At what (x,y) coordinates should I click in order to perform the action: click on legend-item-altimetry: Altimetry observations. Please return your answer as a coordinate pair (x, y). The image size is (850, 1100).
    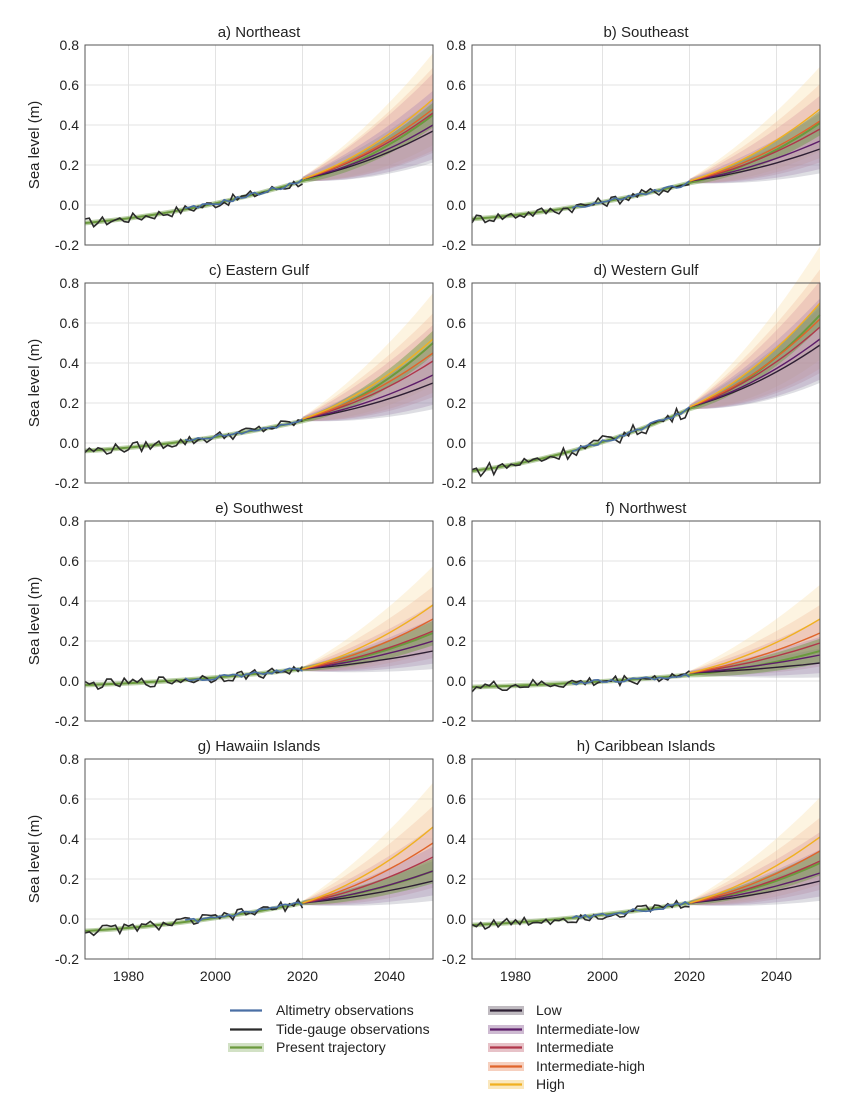
    Looking at the image, I should click on (343, 1010).